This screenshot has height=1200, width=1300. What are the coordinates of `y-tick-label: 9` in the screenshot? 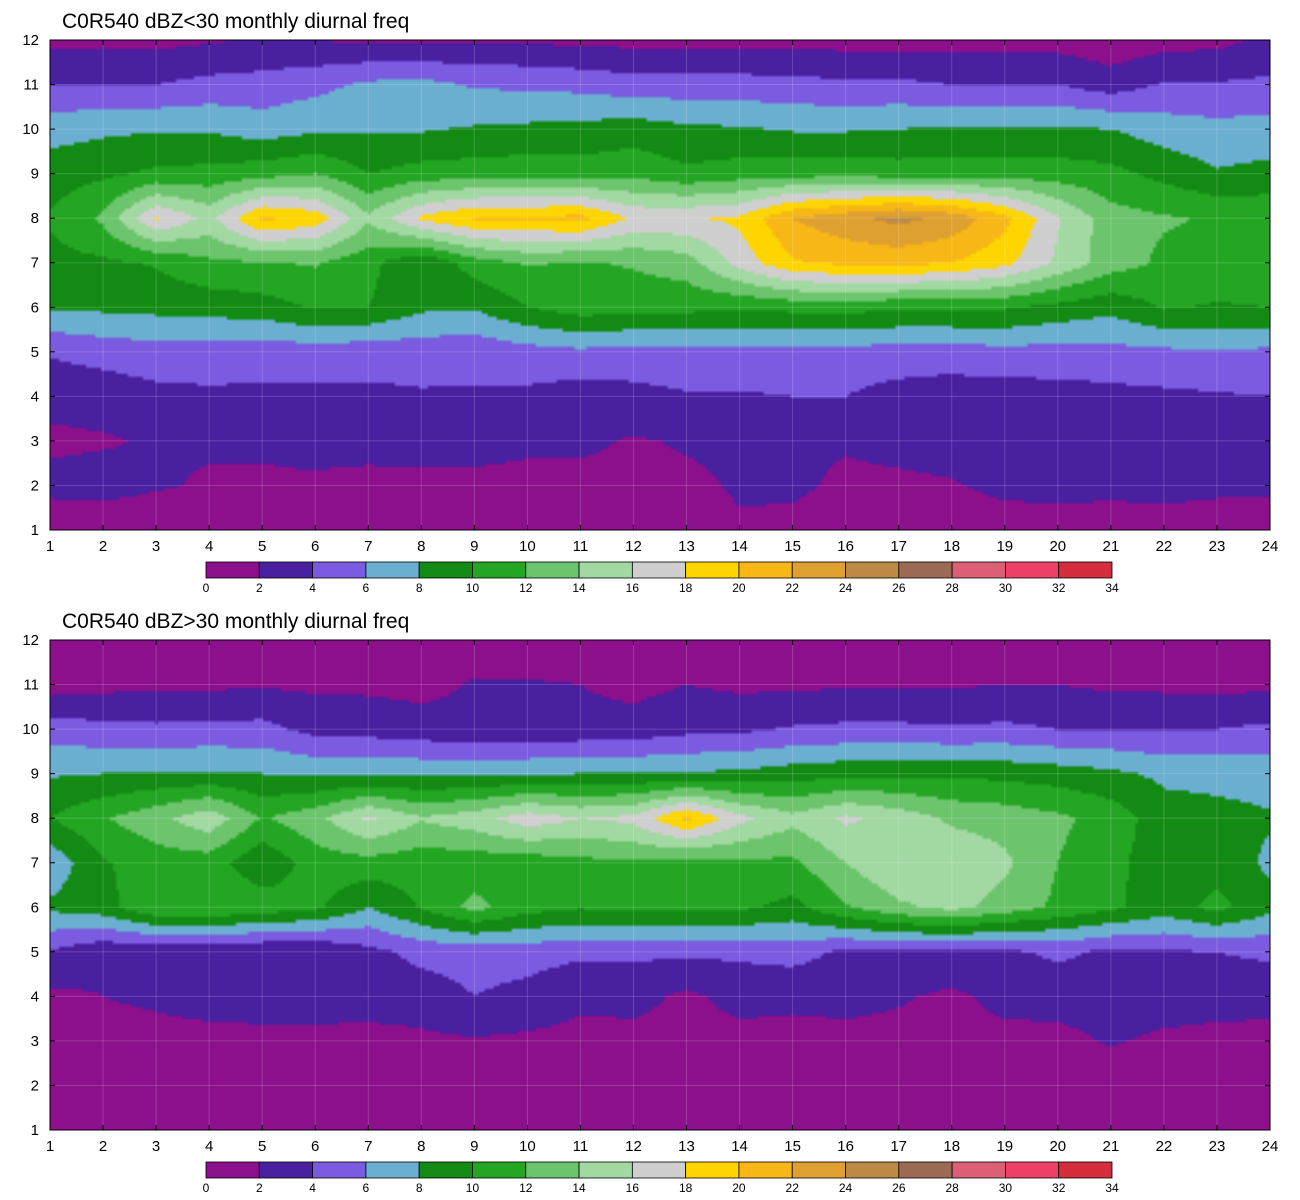 It's located at (35, 174).